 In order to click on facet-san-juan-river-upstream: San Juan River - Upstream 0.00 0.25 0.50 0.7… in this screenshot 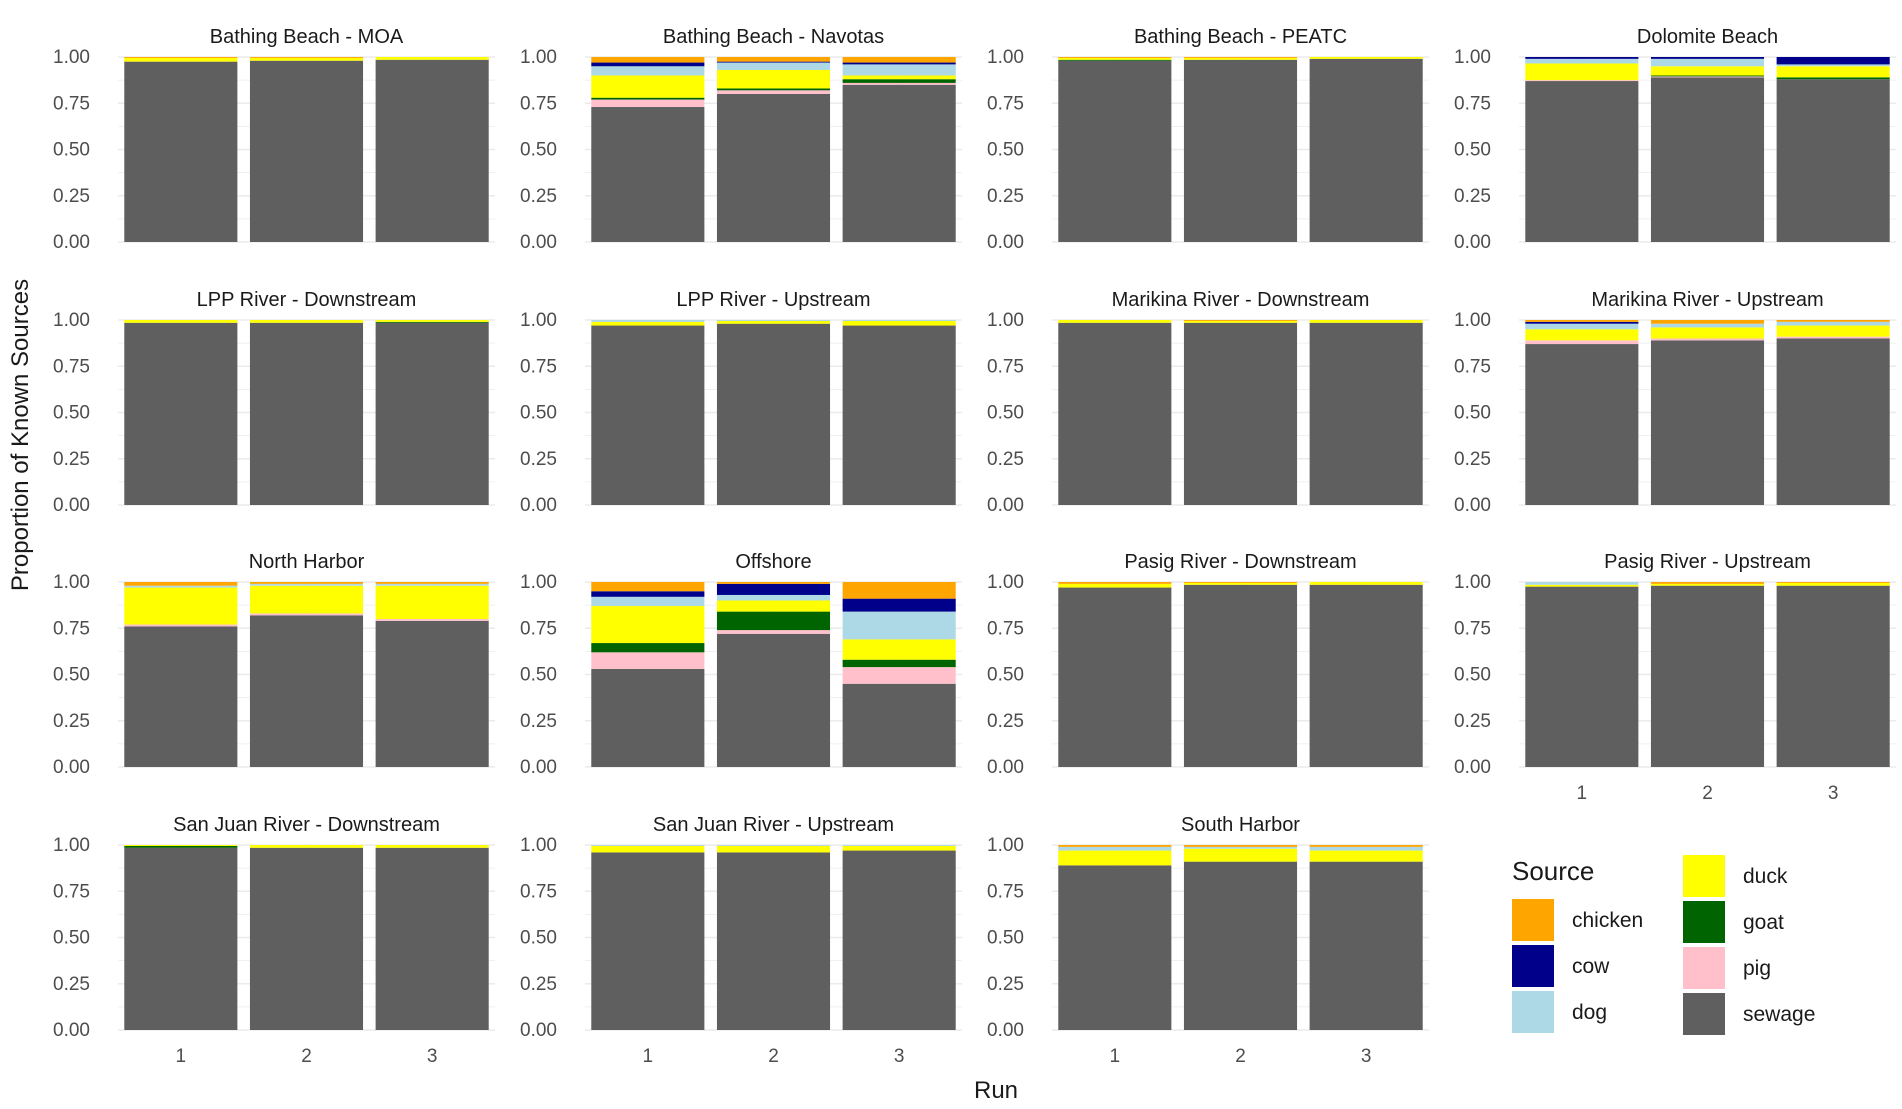, I will do `click(741, 940)`.